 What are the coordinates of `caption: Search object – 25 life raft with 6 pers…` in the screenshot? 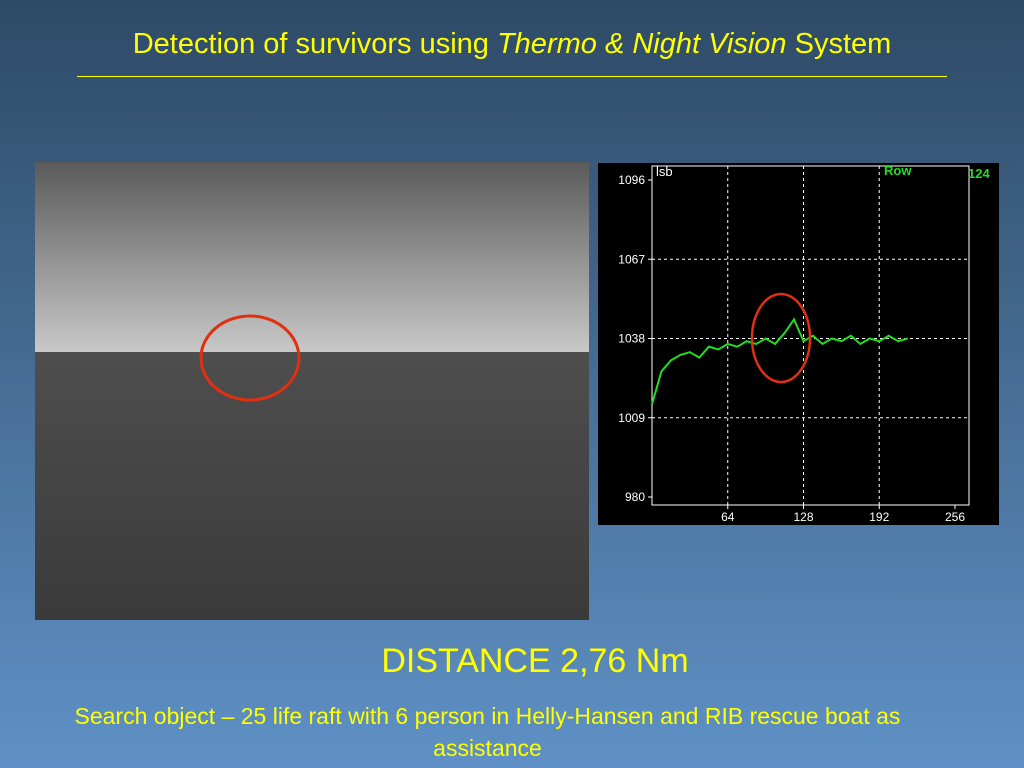 It's located at (487, 732).